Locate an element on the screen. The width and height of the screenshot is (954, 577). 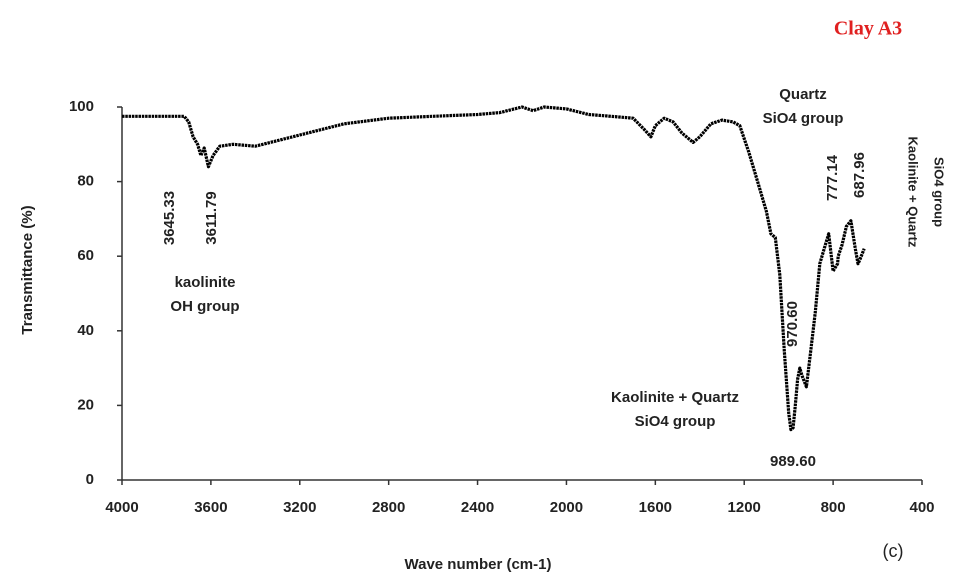
x-tick-label: 1200 is located at coordinates (744, 507).